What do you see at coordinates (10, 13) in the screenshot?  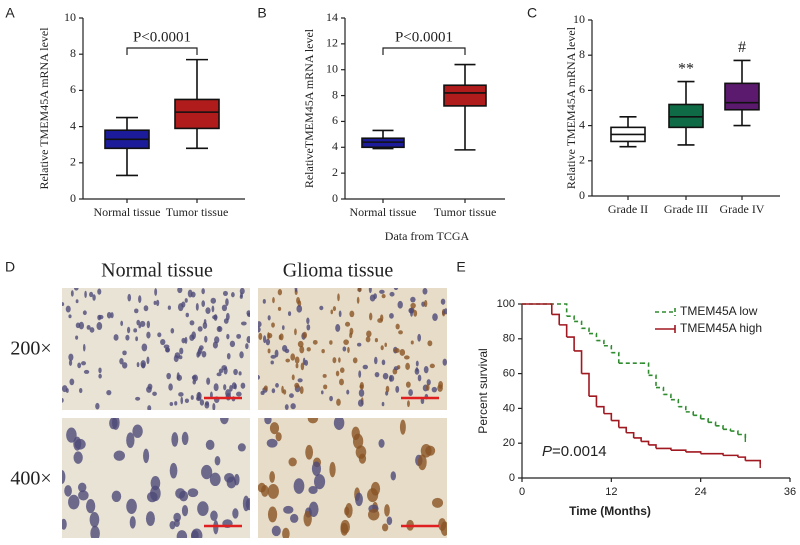 I see `panel-label: A` at bounding box center [10, 13].